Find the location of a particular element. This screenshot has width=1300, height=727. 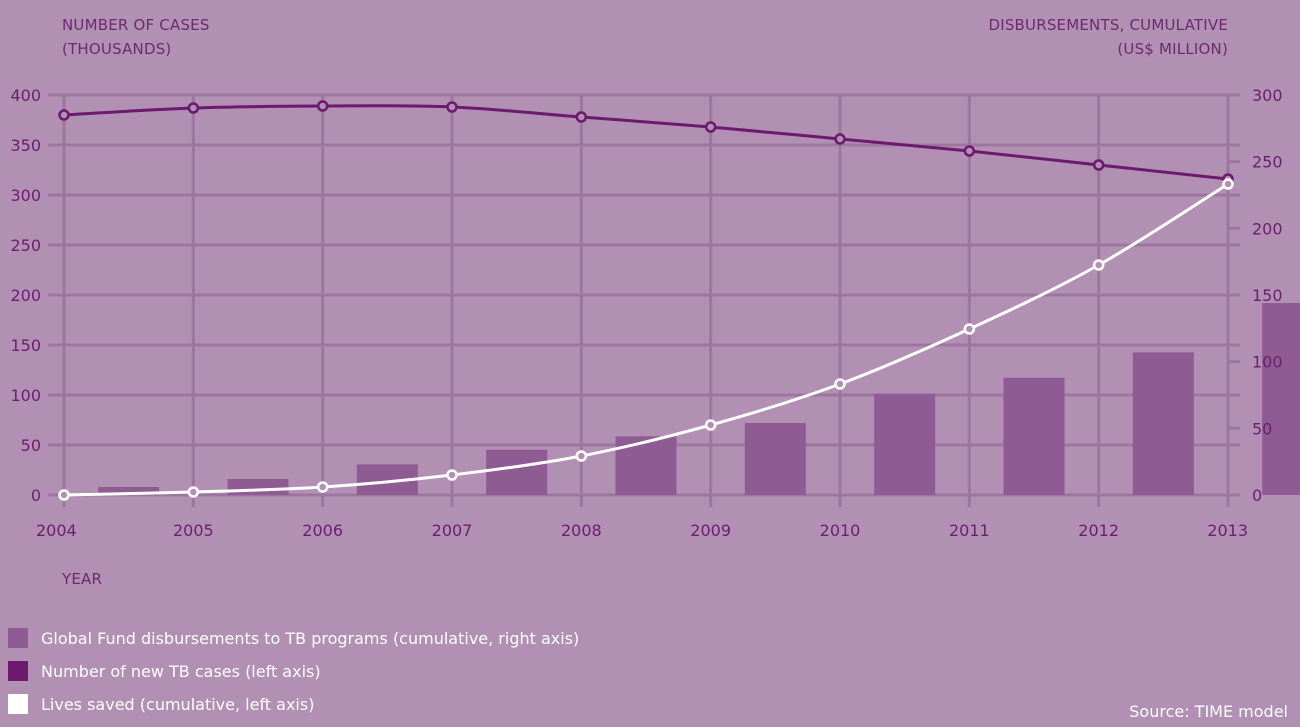

right-tick-label: 100 is located at coordinates (1267, 362).